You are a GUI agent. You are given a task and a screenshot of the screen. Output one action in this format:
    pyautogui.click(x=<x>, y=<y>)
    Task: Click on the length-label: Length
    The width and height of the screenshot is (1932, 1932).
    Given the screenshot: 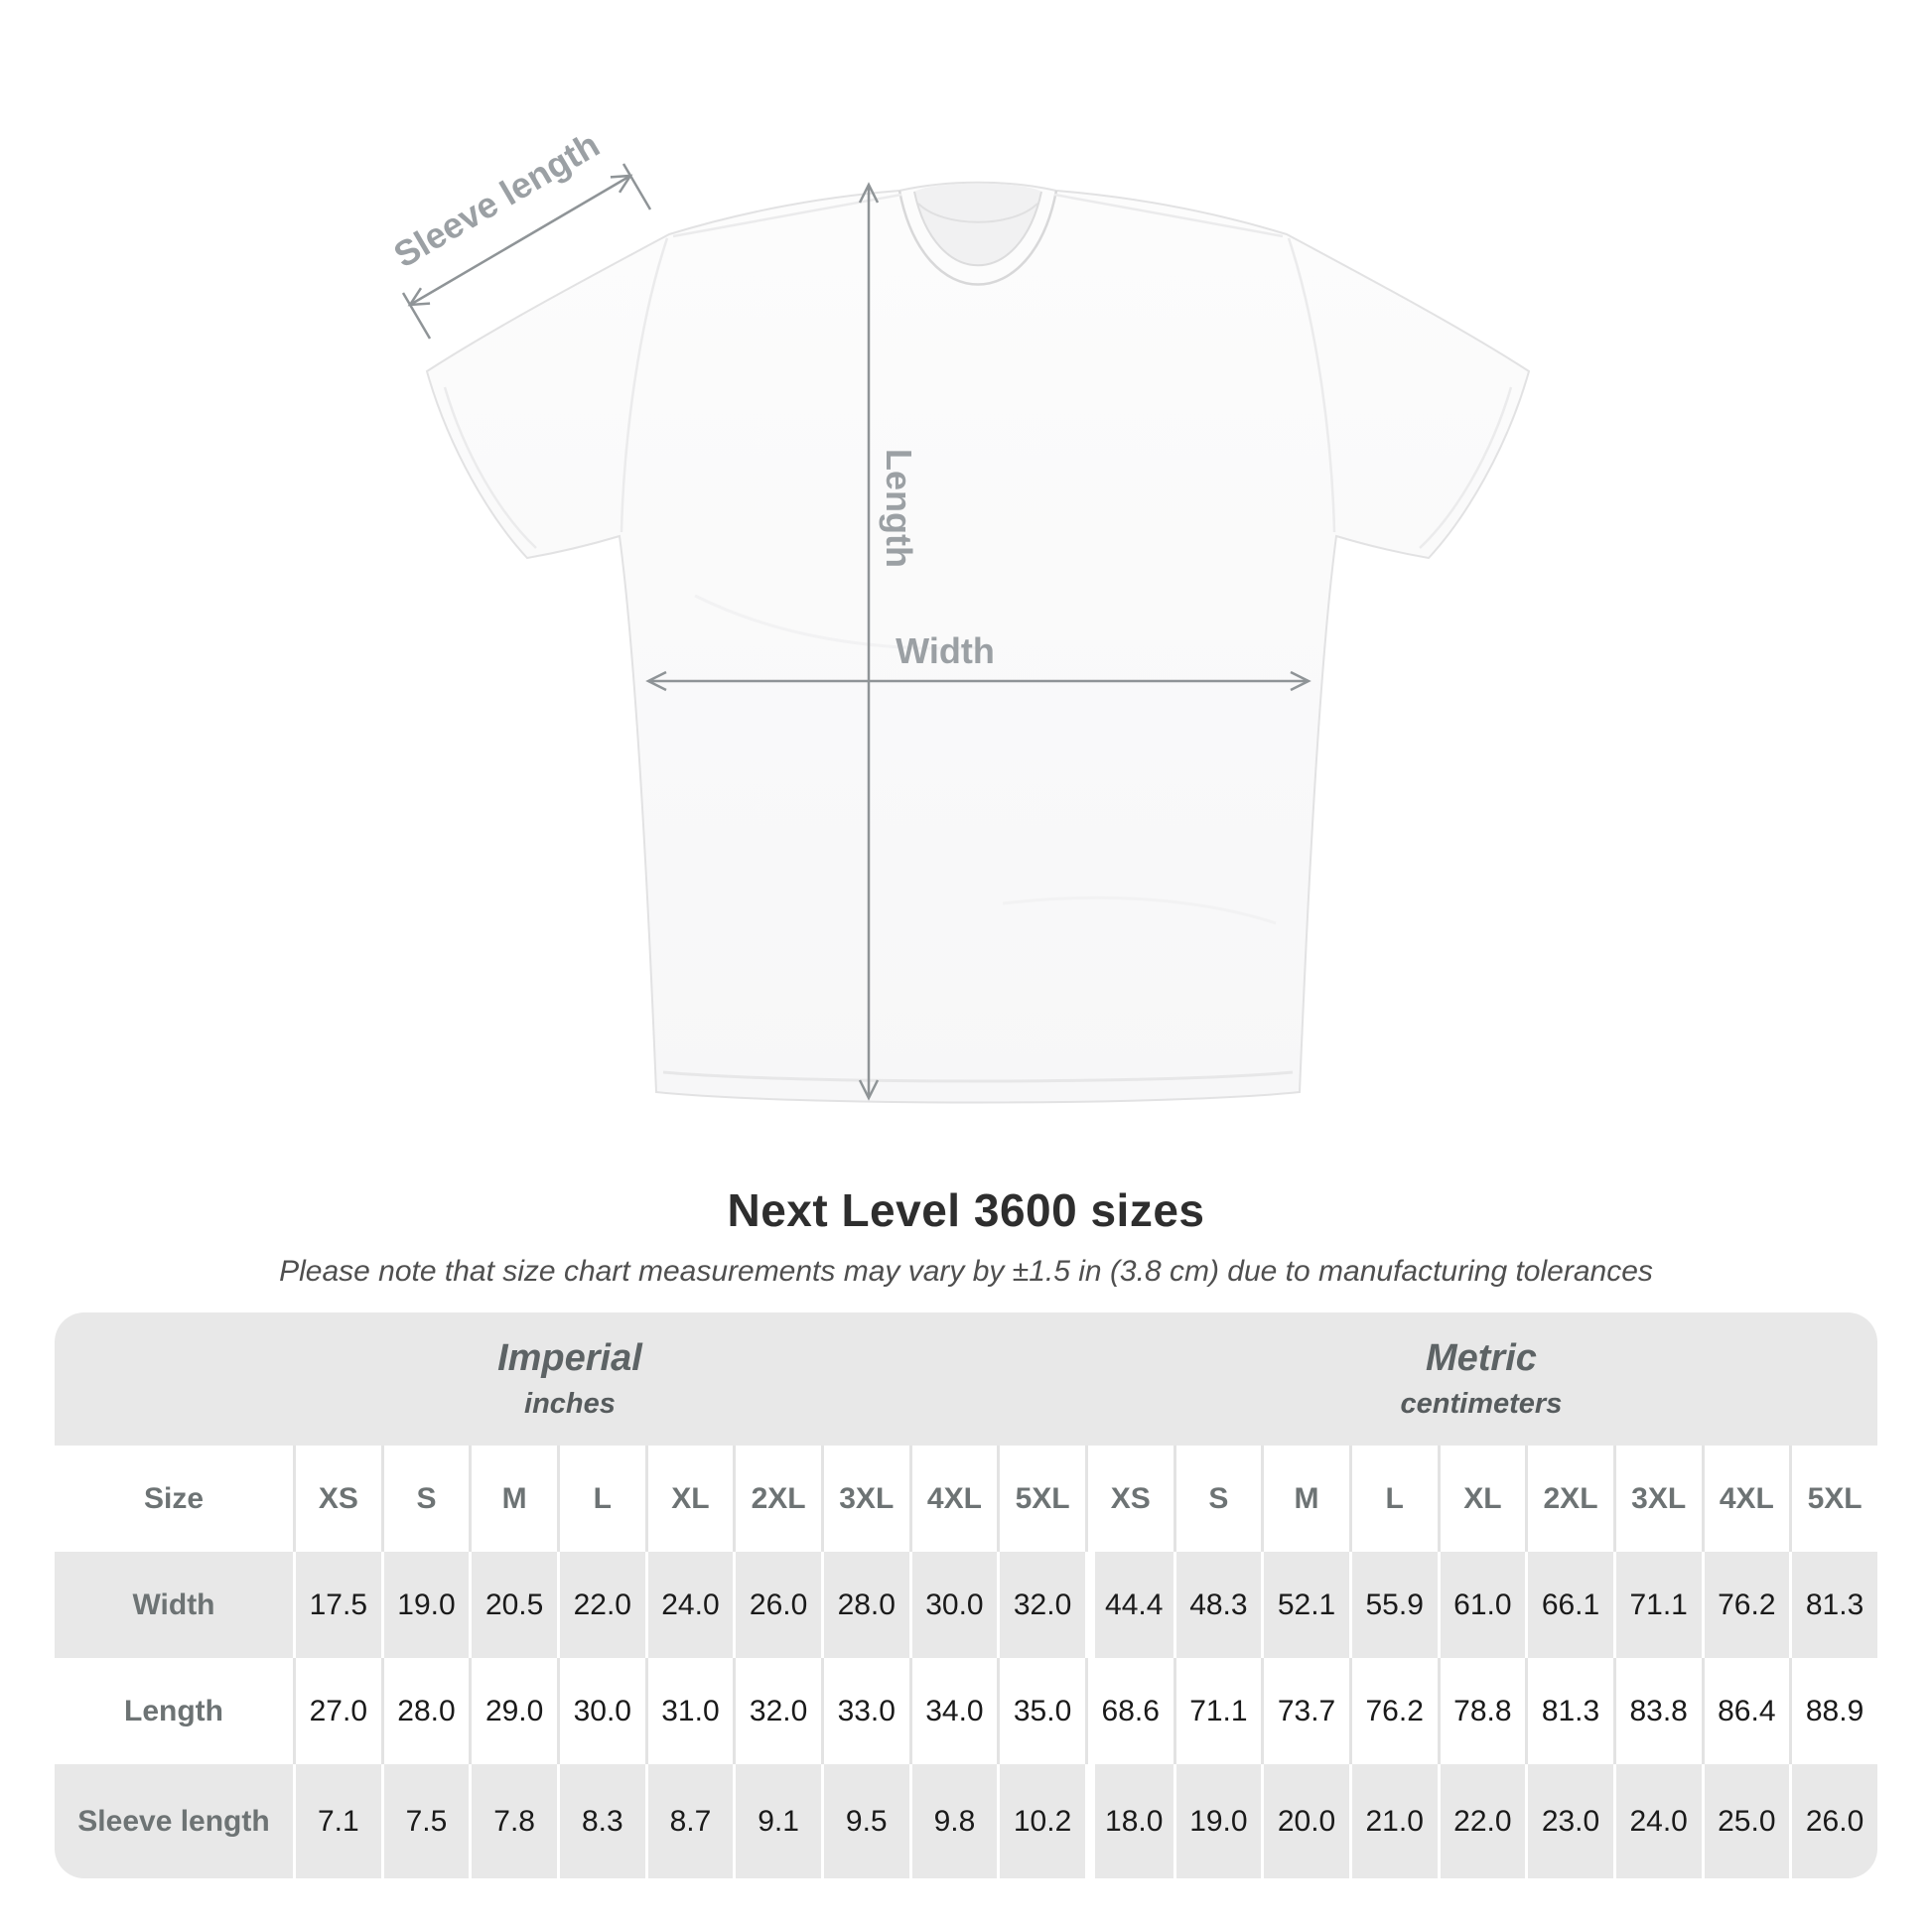 What is the action you would take?
    pyautogui.click(x=899, y=508)
    